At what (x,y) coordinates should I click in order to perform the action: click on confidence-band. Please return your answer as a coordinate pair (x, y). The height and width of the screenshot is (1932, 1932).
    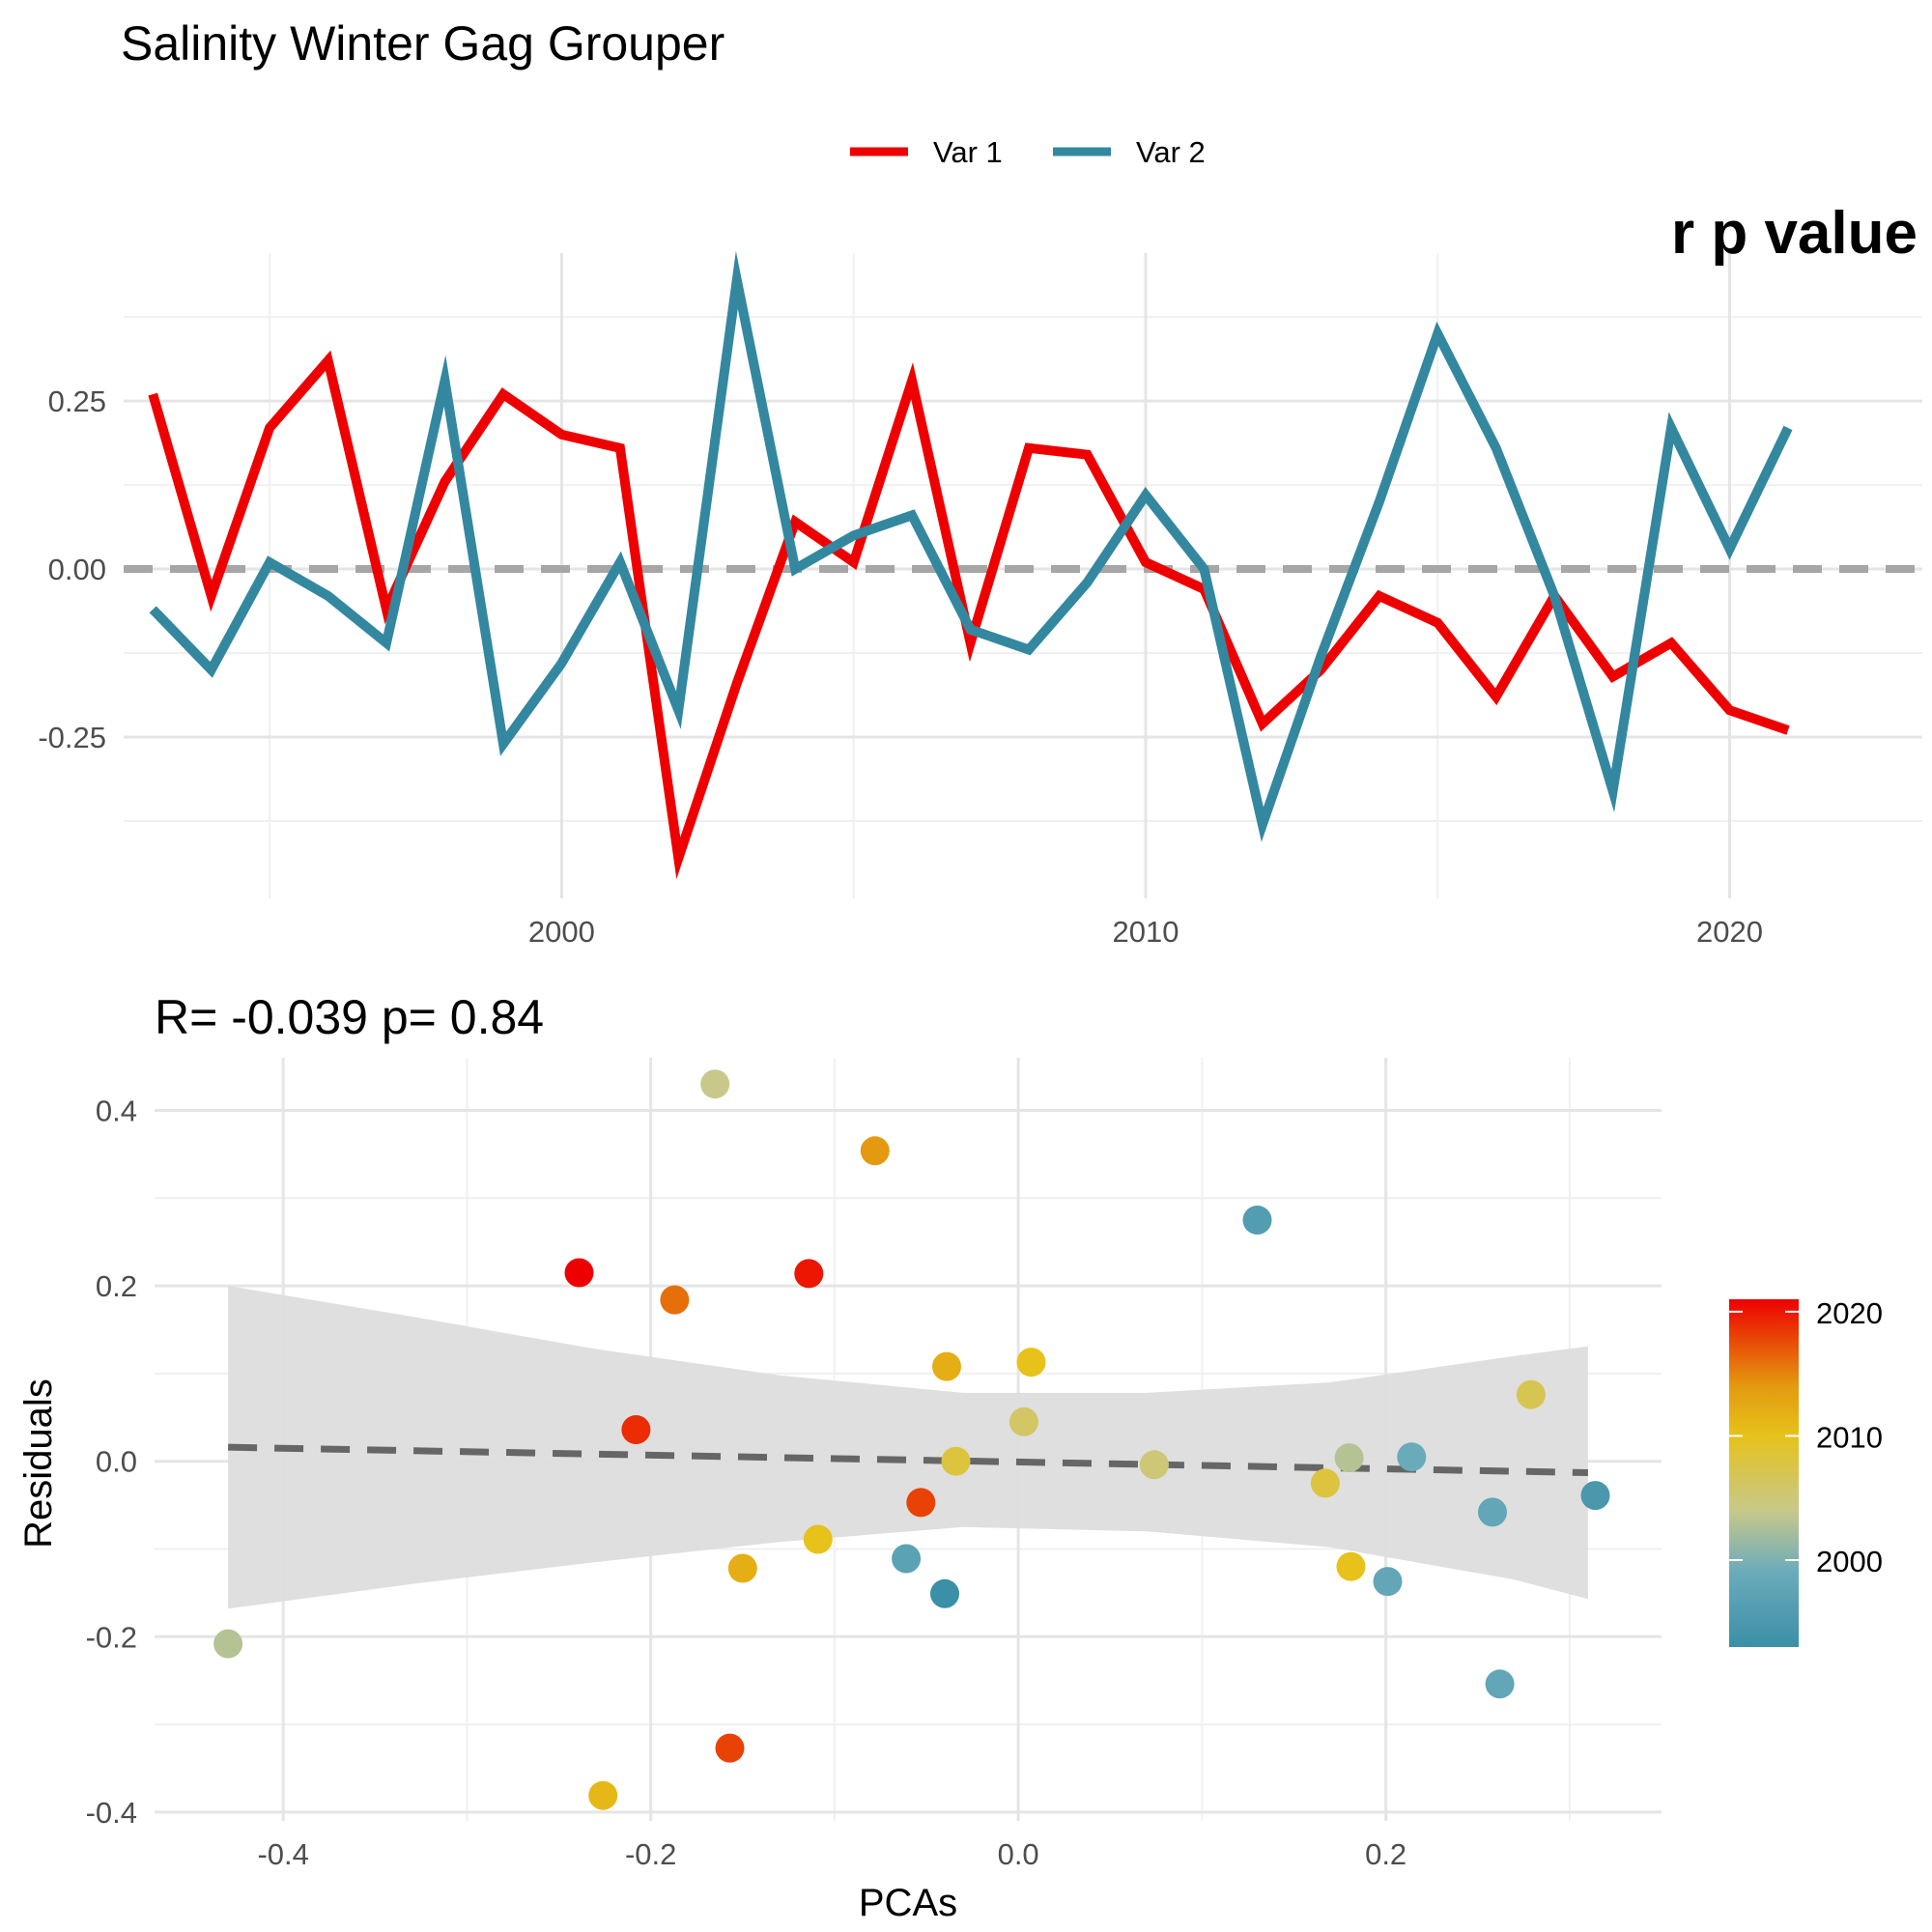
    Looking at the image, I should click on (908, 1447).